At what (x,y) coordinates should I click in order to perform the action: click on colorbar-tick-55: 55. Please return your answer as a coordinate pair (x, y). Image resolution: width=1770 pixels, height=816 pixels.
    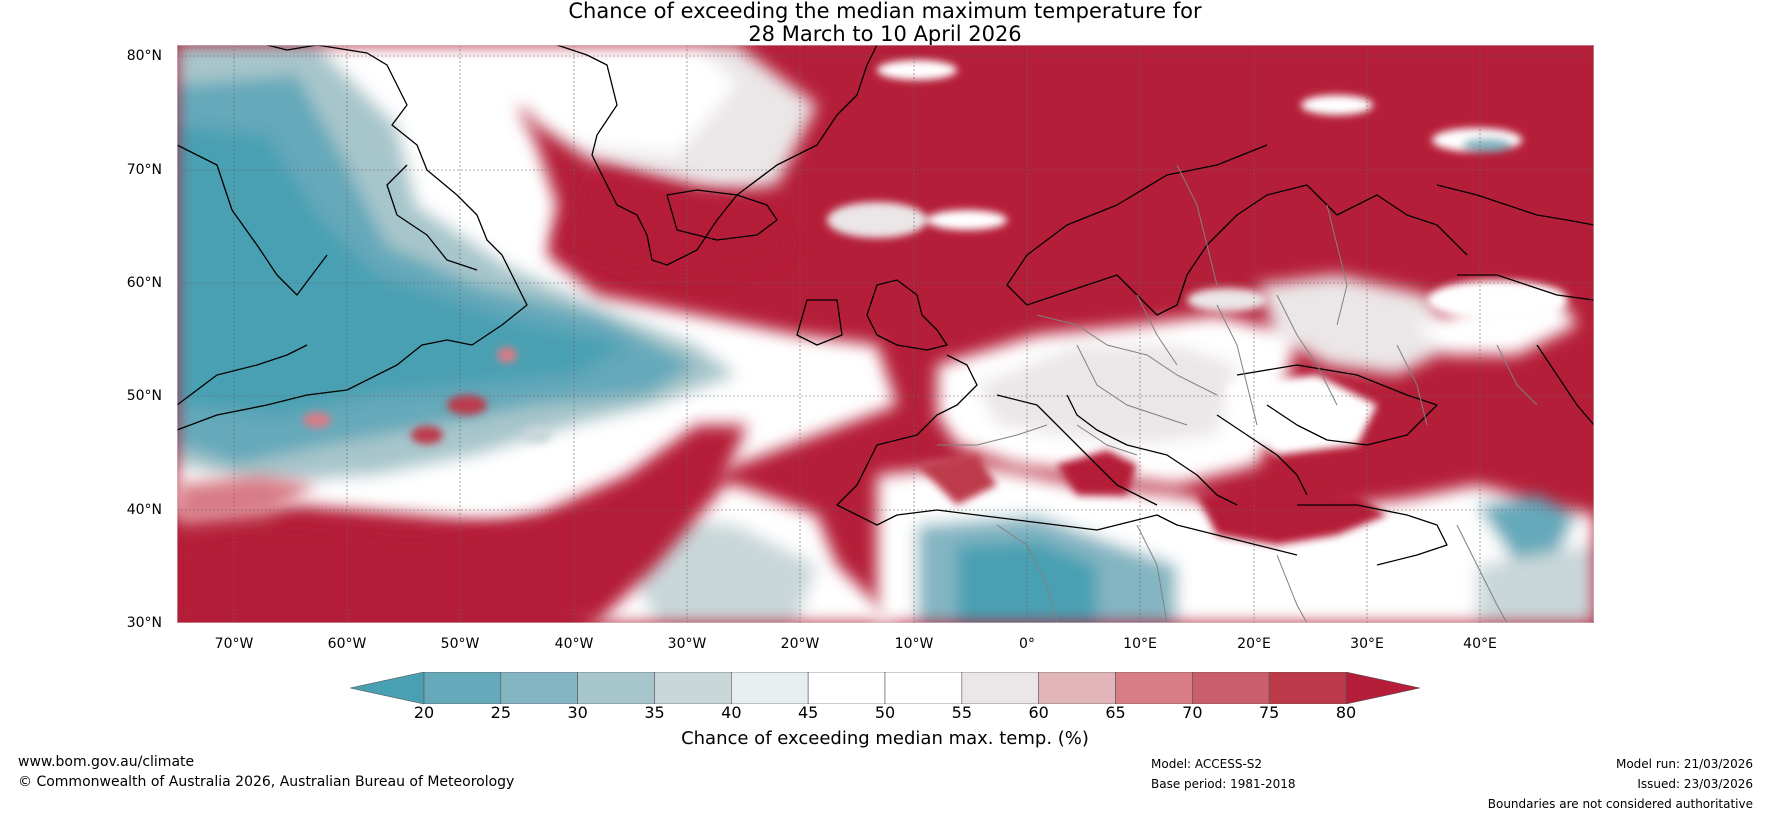
    Looking at the image, I should click on (962, 712).